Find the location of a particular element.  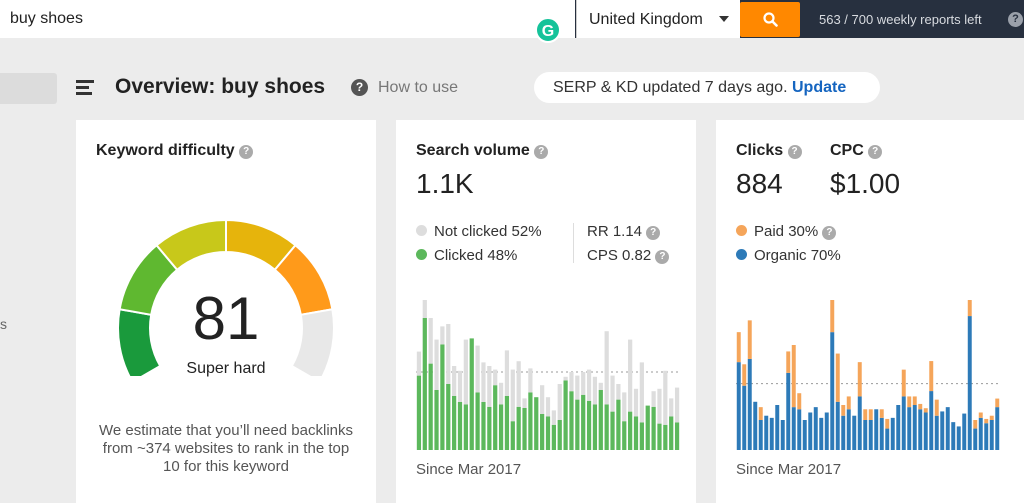

sidebar-item-active is located at coordinates (28, 88).